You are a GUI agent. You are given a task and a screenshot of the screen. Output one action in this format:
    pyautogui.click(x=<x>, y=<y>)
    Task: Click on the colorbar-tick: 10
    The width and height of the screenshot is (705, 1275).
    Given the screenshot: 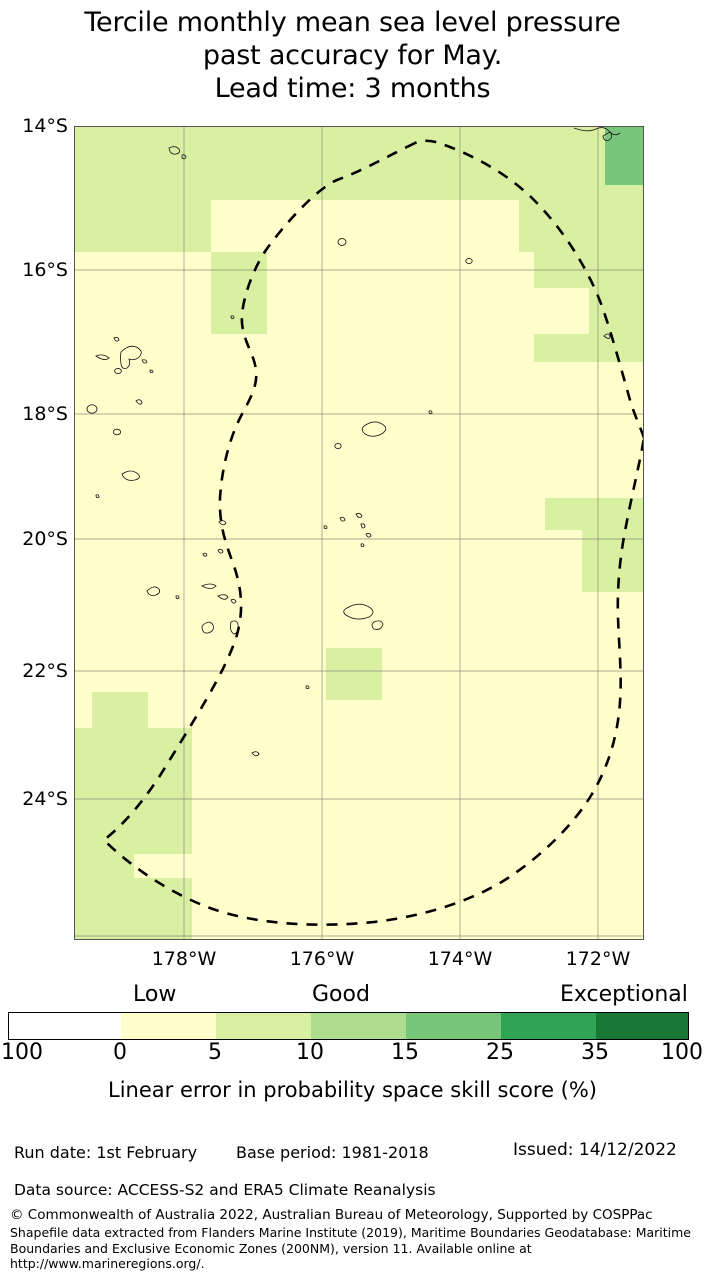 What is the action you would take?
    pyautogui.click(x=310, y=1052)
    